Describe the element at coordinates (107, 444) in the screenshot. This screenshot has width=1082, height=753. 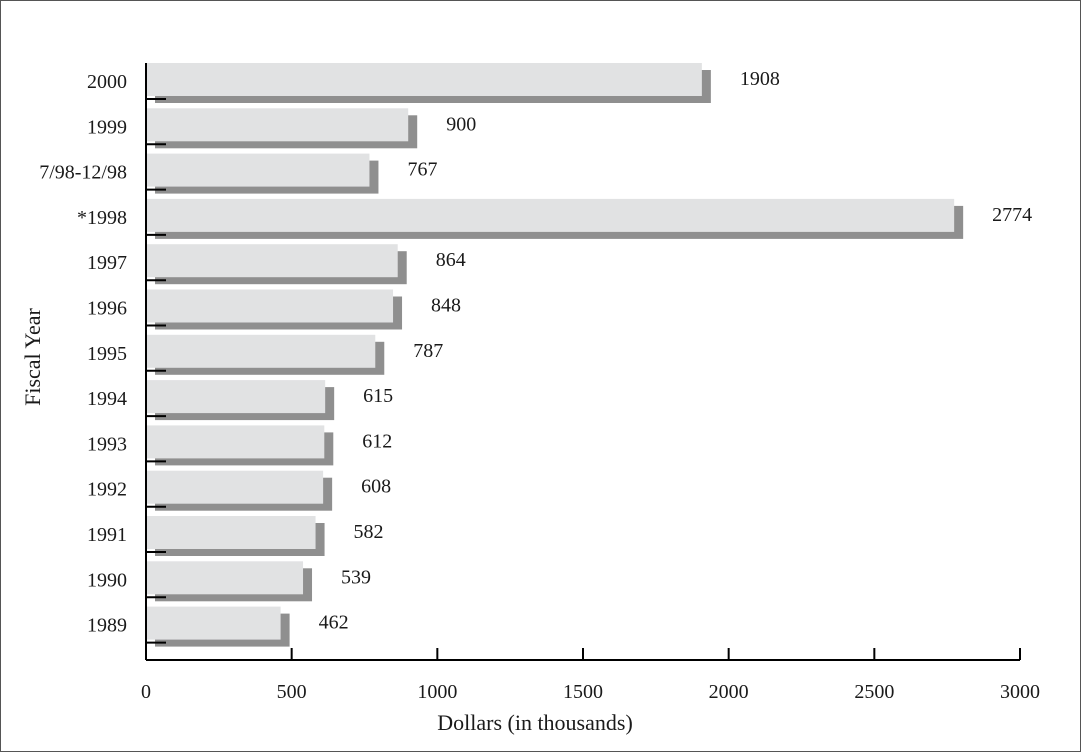
I see `y-tick-label: 1993` at that location.